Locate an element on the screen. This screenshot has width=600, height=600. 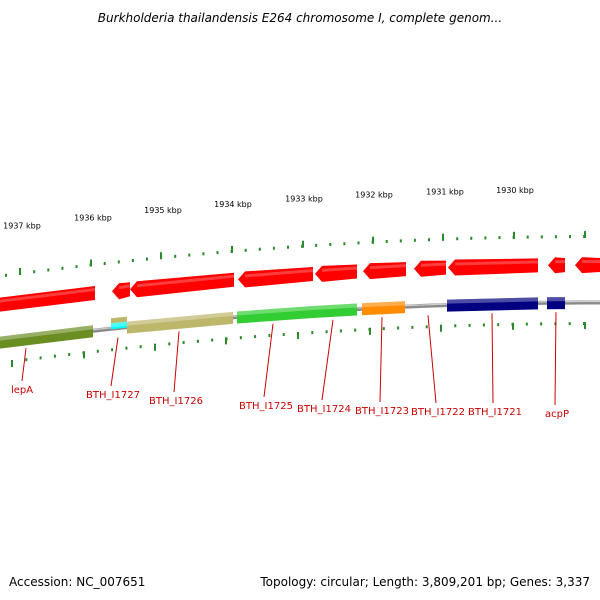
gene-label: lepA is located at coordinates (22, 390).